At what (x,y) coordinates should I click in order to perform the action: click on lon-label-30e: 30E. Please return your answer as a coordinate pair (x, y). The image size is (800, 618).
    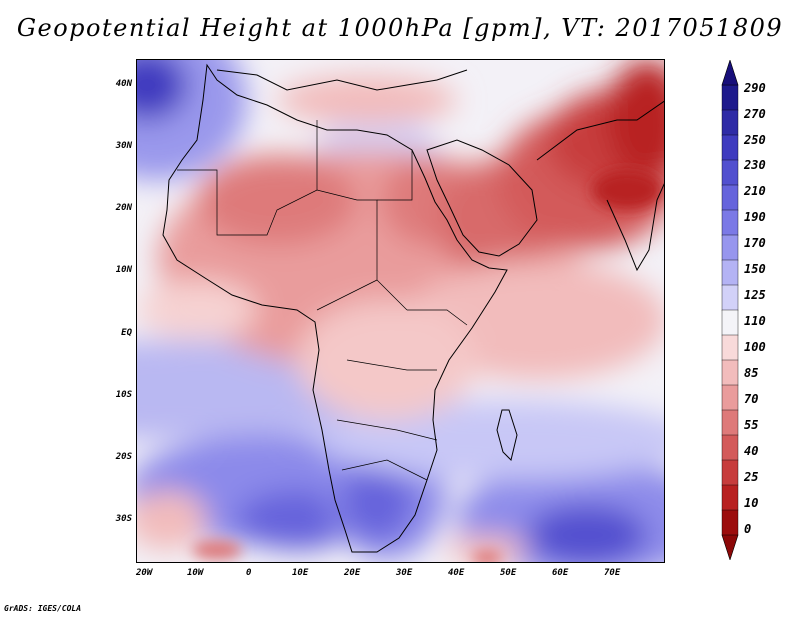
    Looking at the image, I should click on (404, 573).